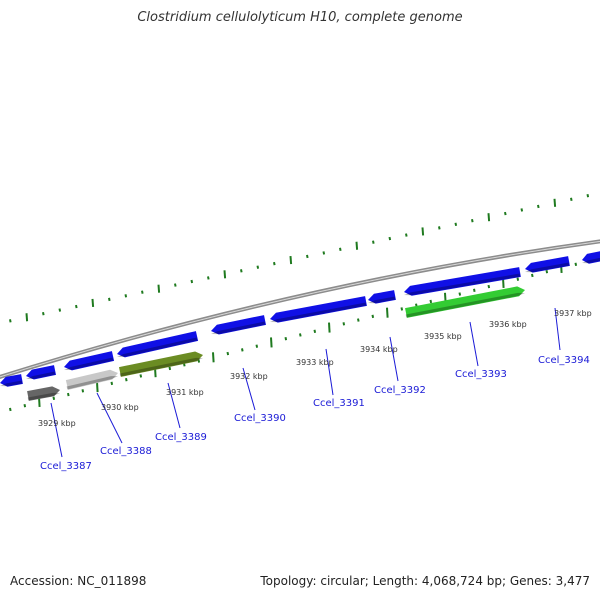 The height and width of the screenshot is (600, 600). Describe the element at coordinates (443, 336) in the screenshot. I see `kbp-label: 3935 kbp` at that location.